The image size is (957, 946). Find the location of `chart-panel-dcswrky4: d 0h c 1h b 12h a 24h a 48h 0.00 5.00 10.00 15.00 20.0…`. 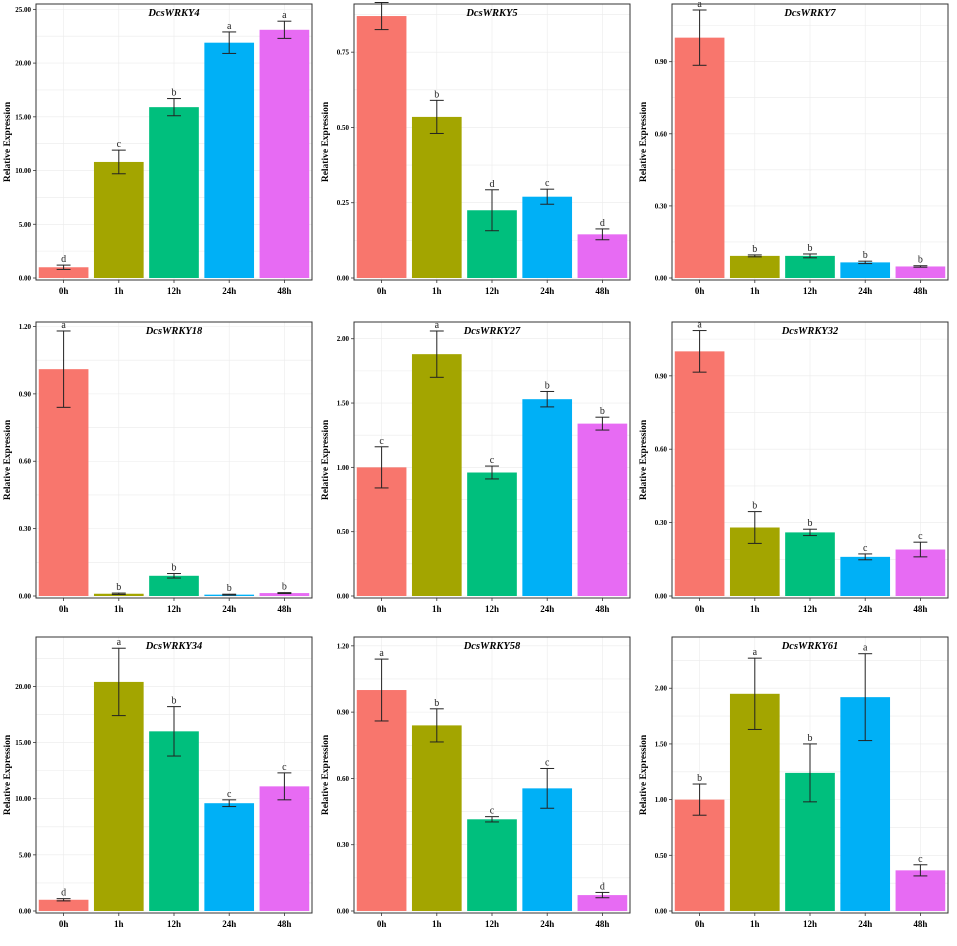

chart-panel-dcswrky4: d 0h c 1h b 12h a 24h a 48h 0.00 5.00 10.00 15.00 20.0… is located at coordinates (158, 154).